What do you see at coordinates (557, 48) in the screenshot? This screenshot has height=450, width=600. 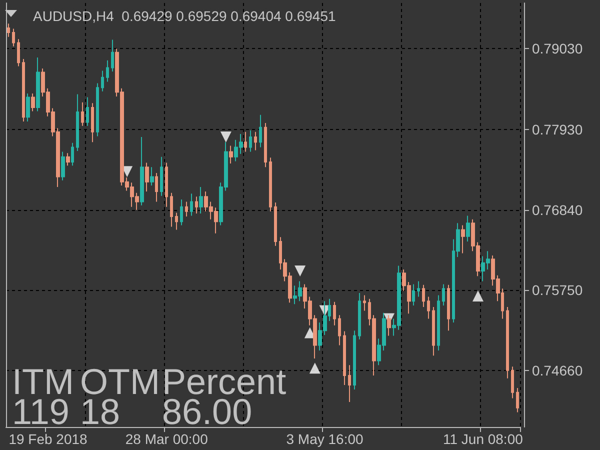 I see `y-tick-label: 0.79030` at bounding box center [557, 48].